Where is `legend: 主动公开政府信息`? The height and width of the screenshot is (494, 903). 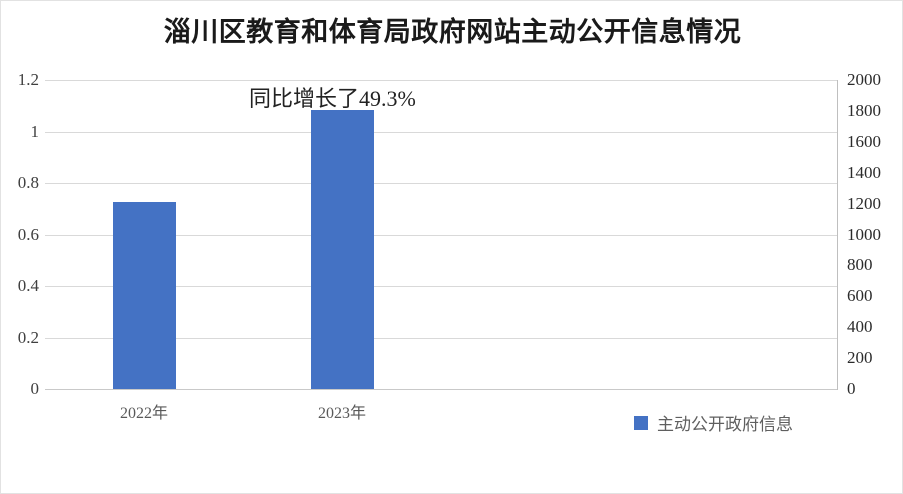 legend: 主动公开政府信息 is located at coordinates (713, 422).